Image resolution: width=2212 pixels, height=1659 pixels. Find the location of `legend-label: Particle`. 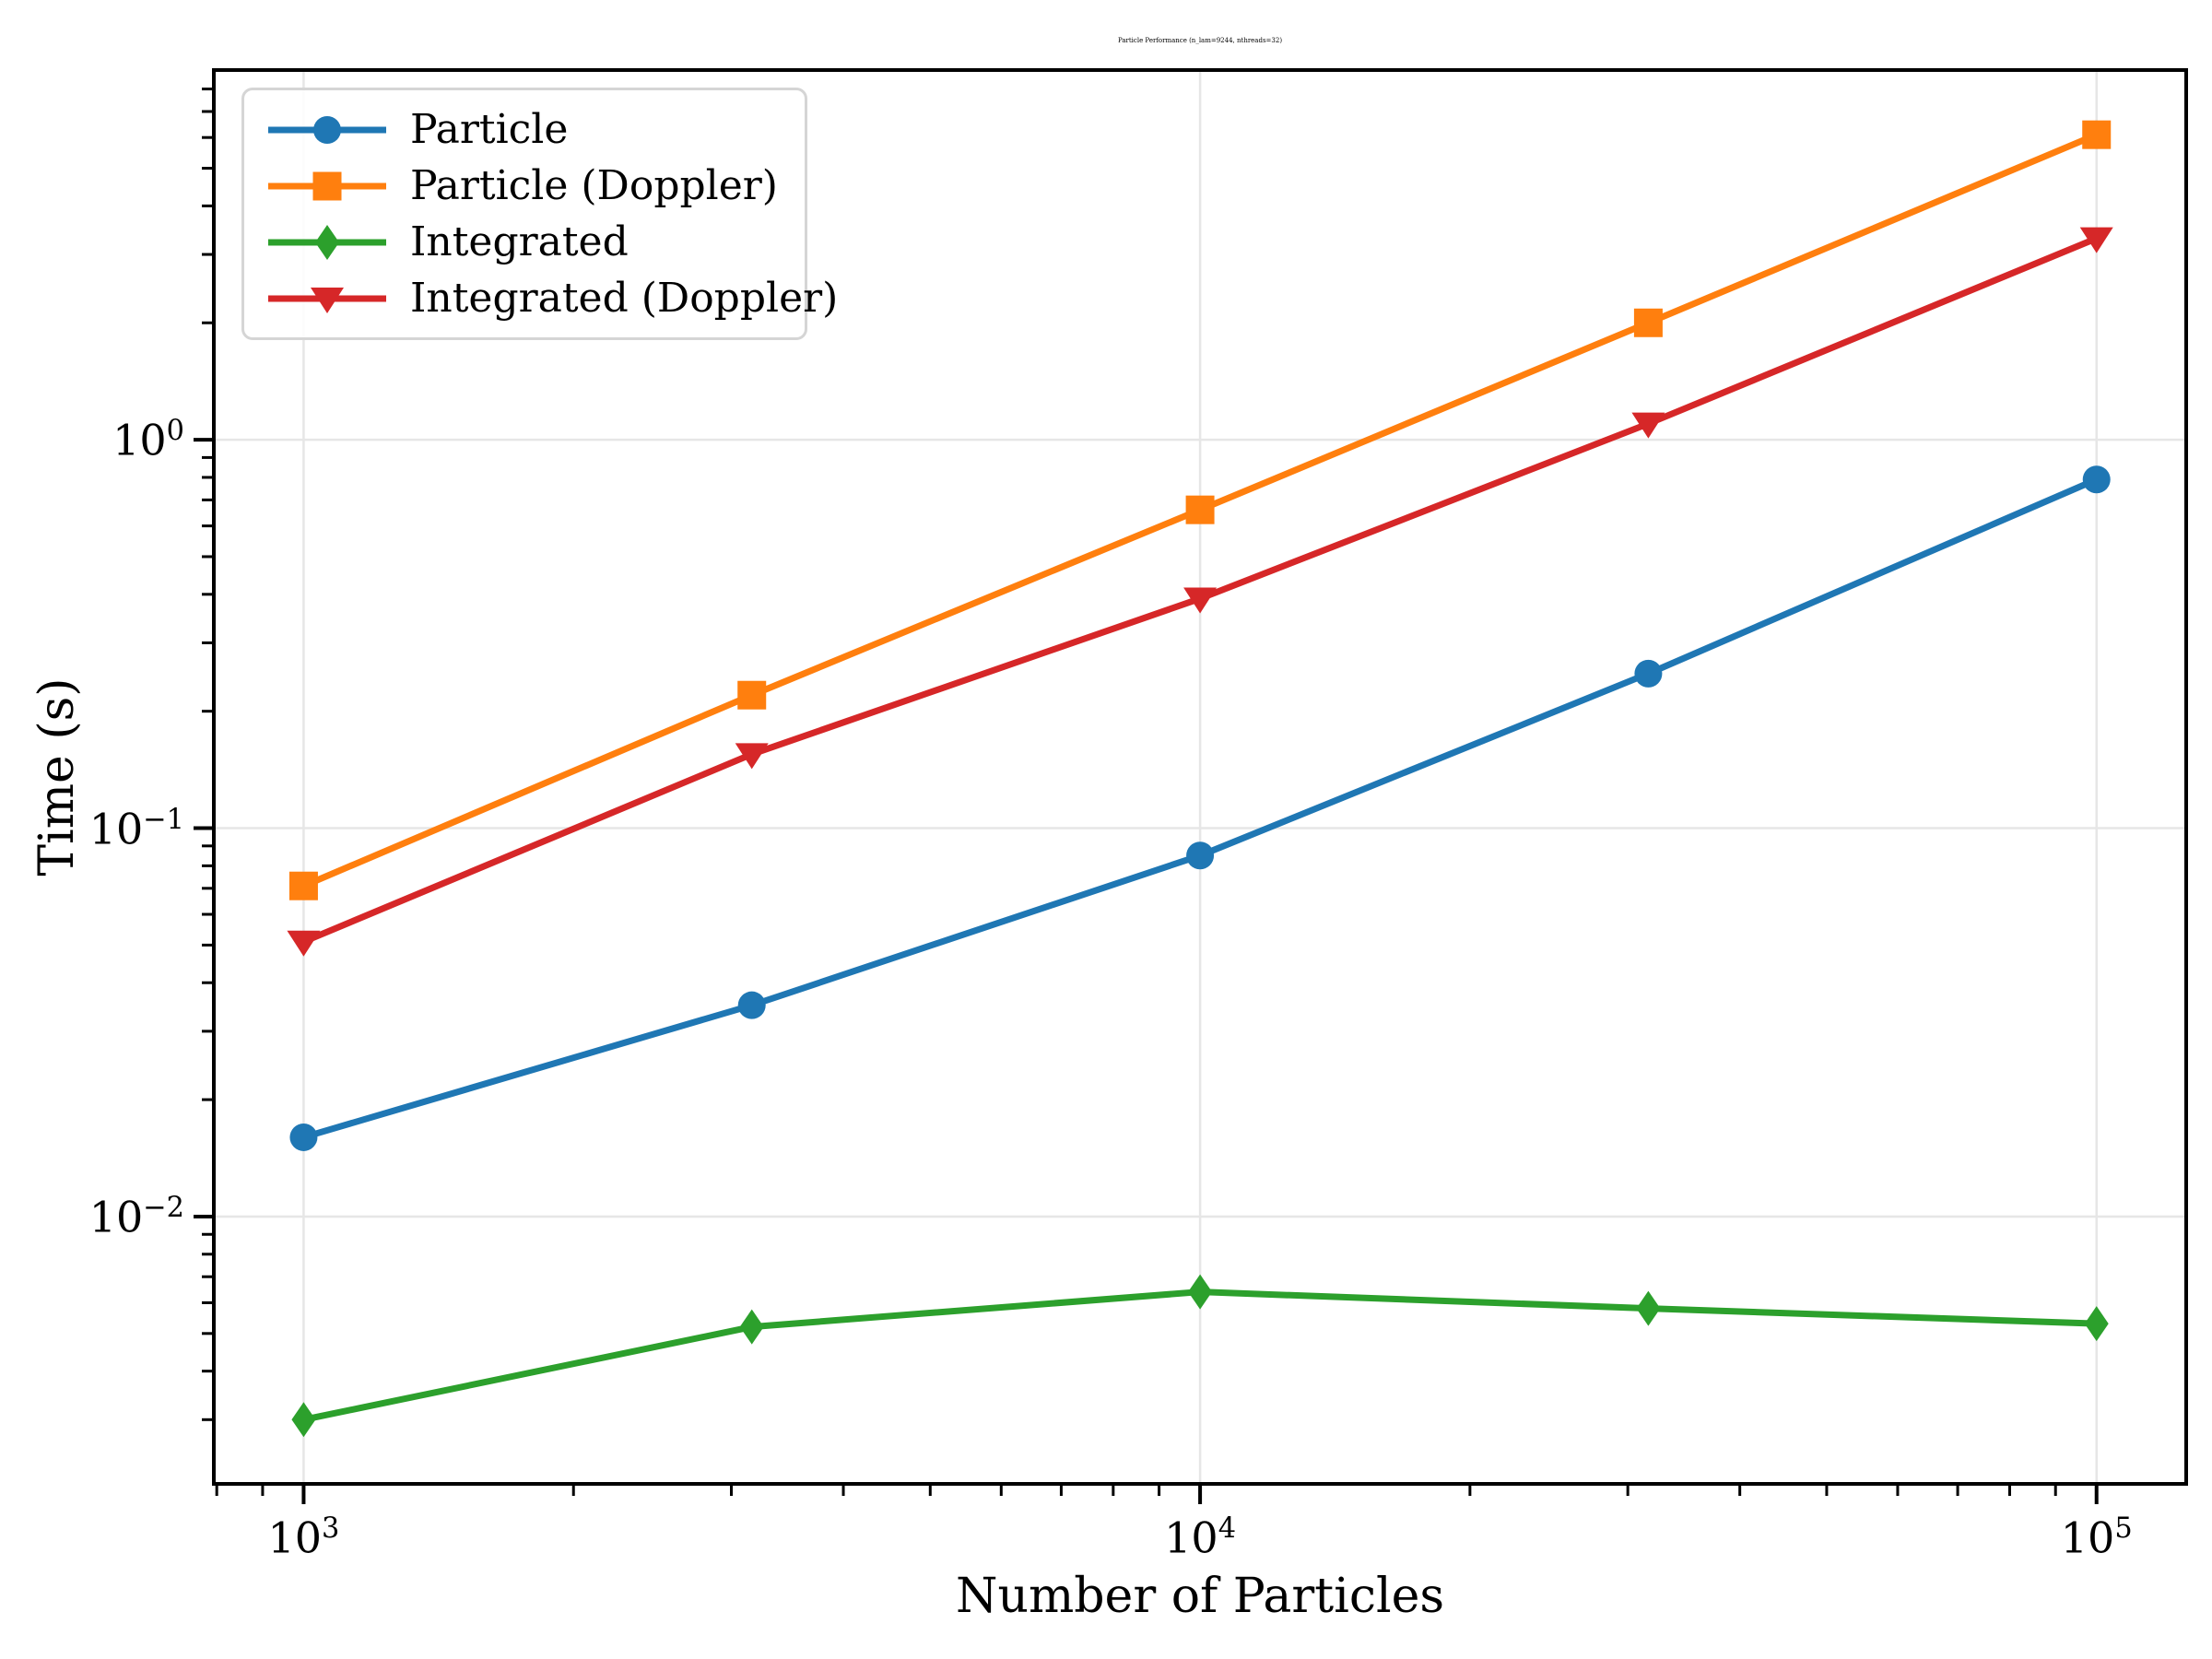

legend-label: Particle is located at coordinates (489, 129).